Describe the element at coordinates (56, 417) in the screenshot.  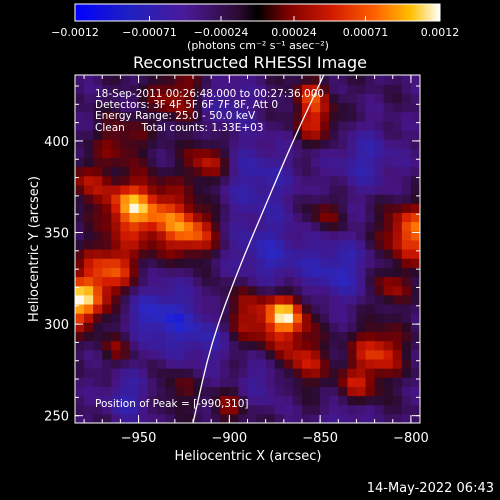
I see `y-tick-label: 250` at that location.